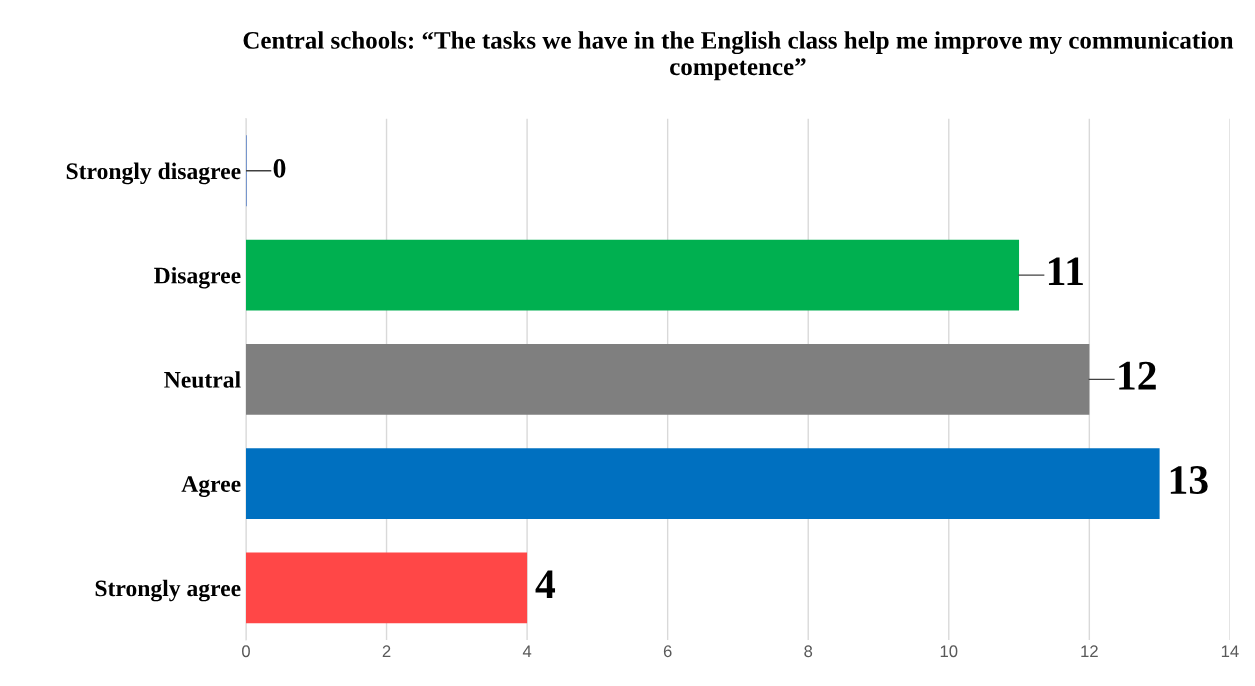 This screenshot has height=686, width=1255. I want to click on x-tick-label: 10, so click(949, 651).